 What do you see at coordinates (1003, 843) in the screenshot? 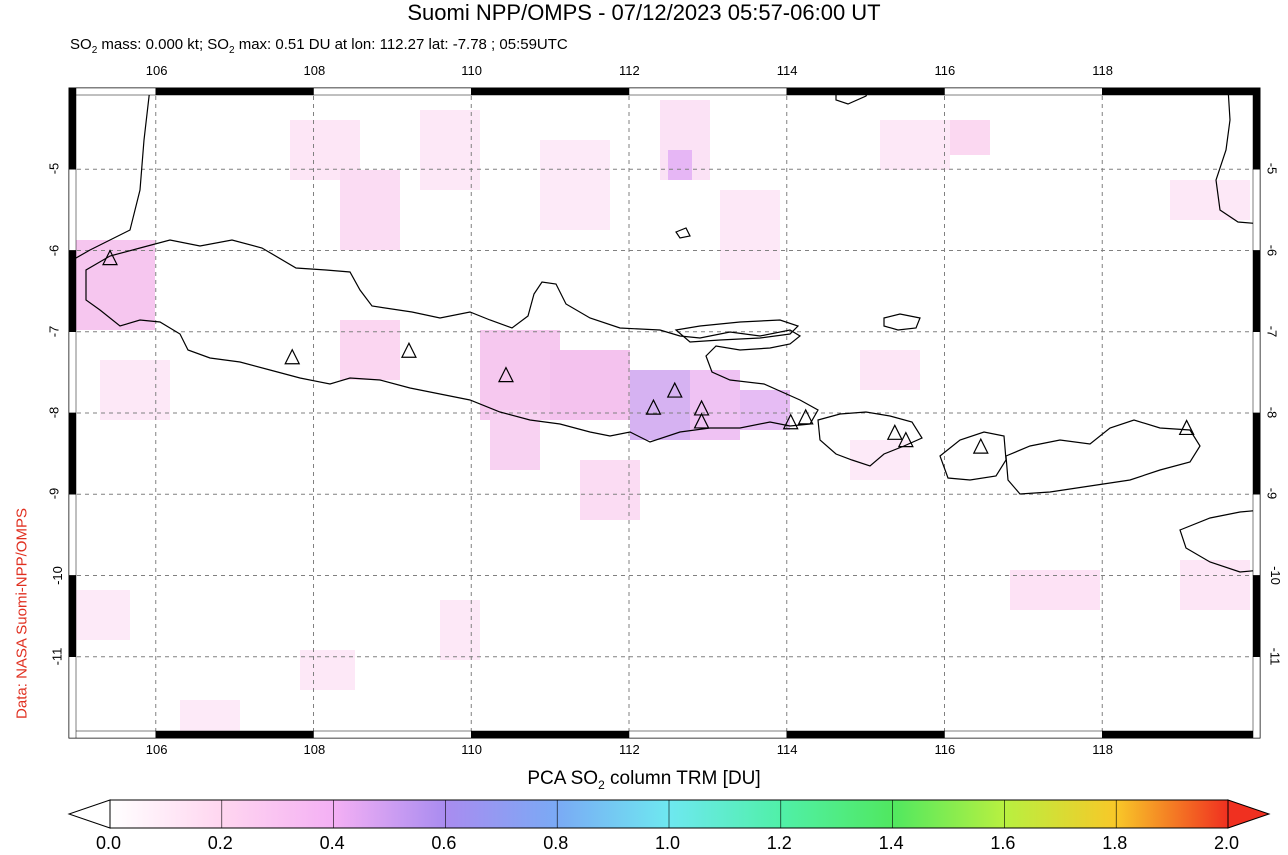
I see `colorbar-tick-label: 1.6` at bounding box center [1003, 843].